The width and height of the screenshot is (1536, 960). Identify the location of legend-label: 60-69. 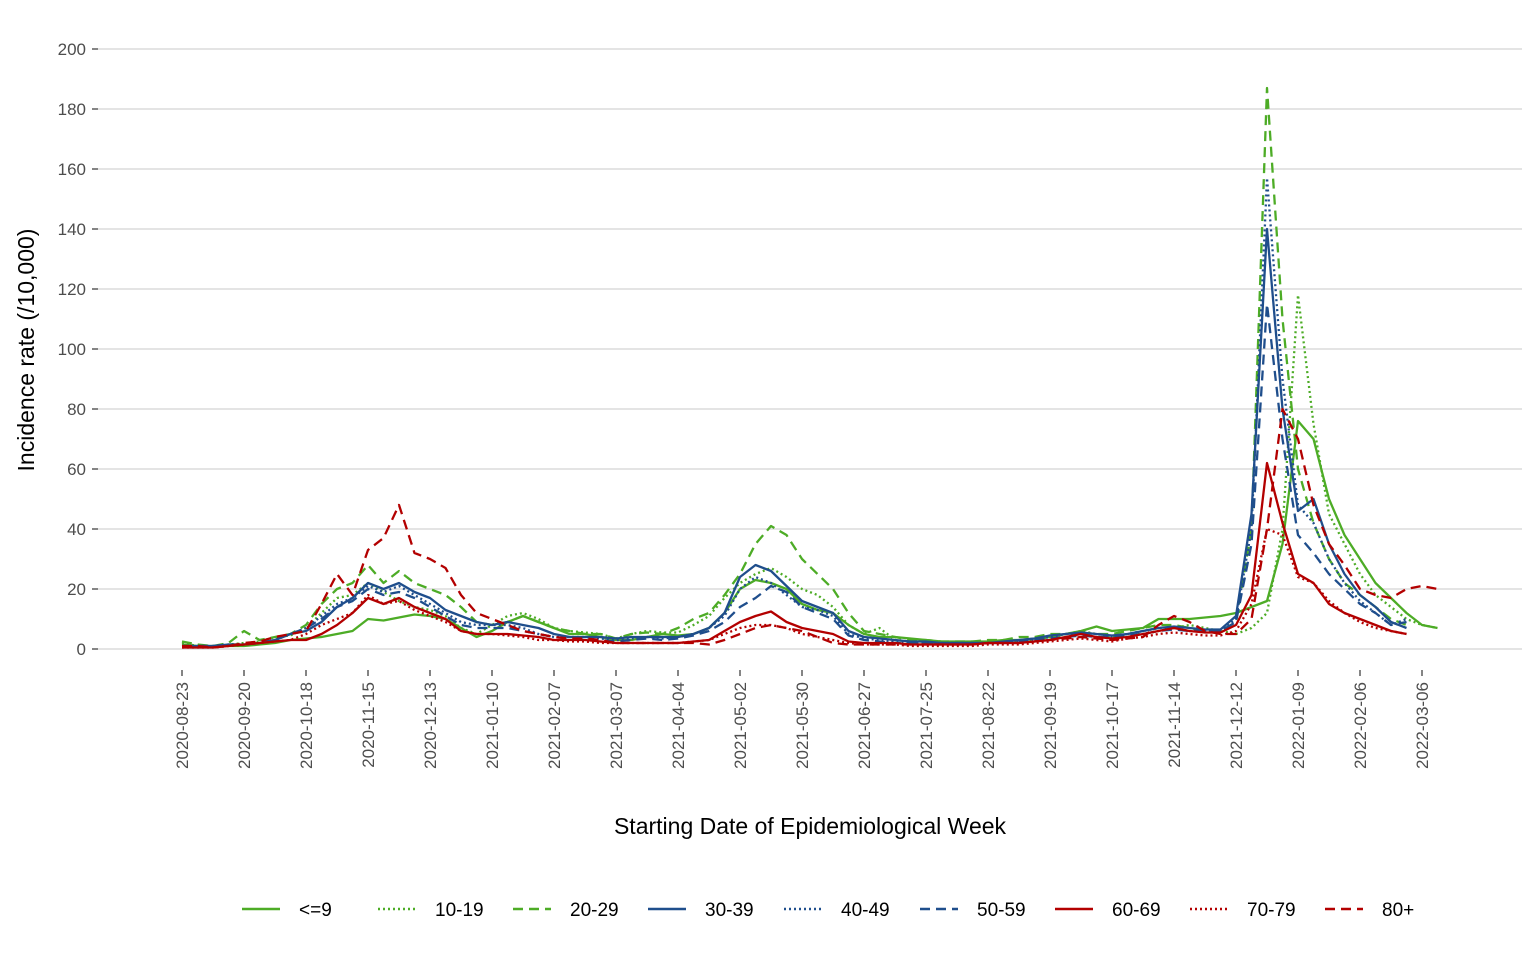
(1136, 910).